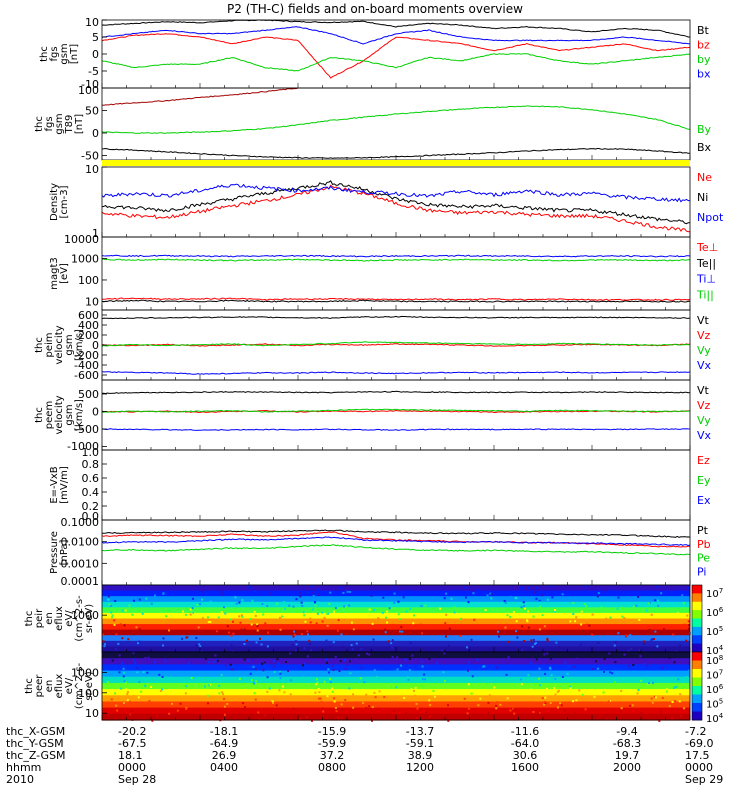 The width and height of the screenshot is (750, 800). I want to click on y-axis-label-line: velocity, so click(59, 414).